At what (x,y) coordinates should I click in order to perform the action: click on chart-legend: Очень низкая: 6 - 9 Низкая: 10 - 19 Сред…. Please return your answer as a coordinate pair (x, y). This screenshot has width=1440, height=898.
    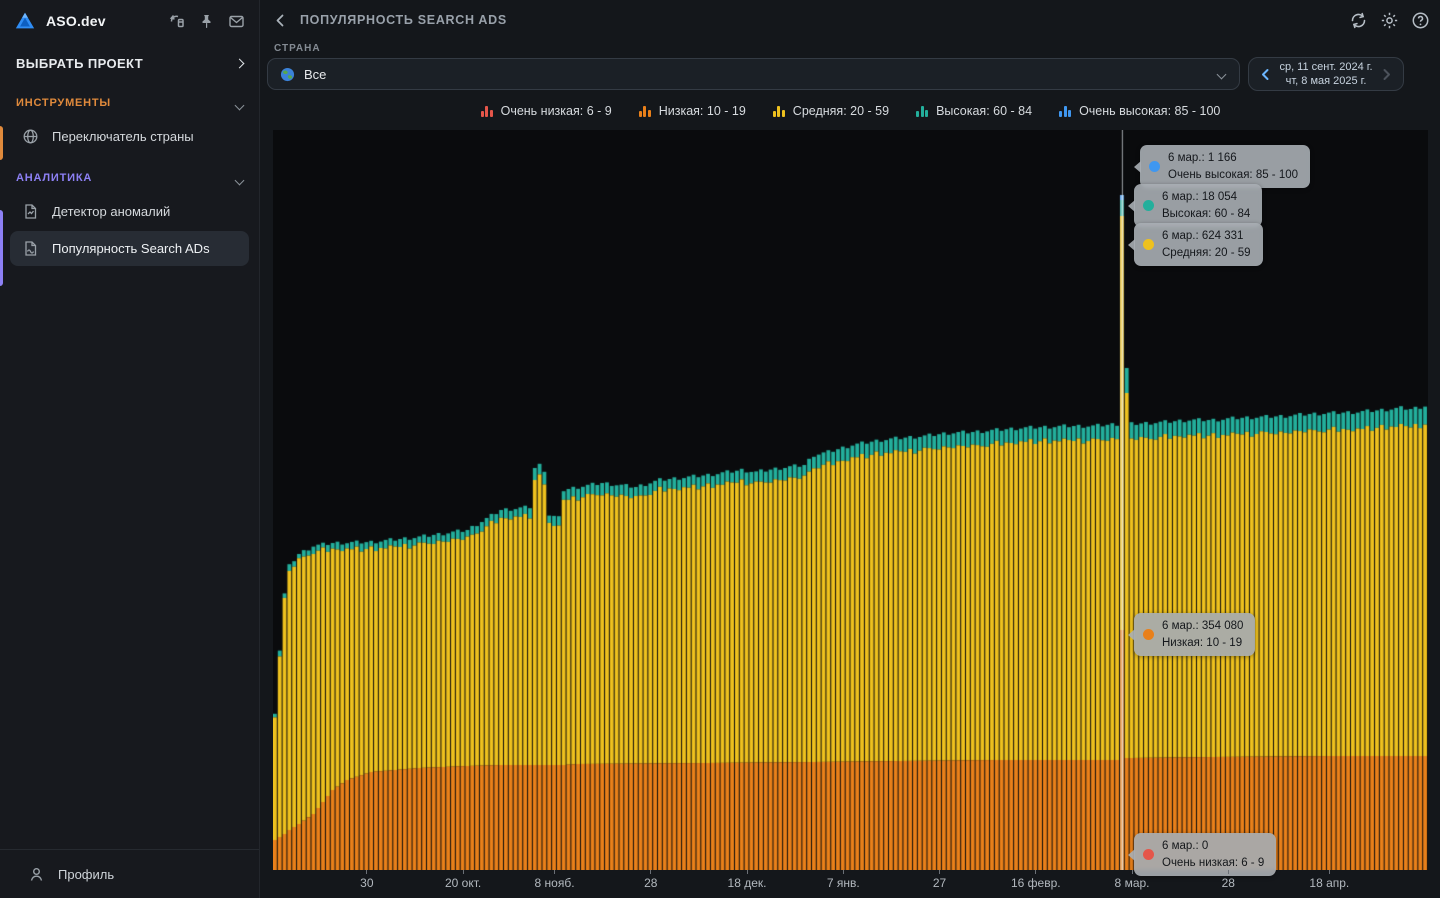
    Looking at the image, I should click on (850, 111).